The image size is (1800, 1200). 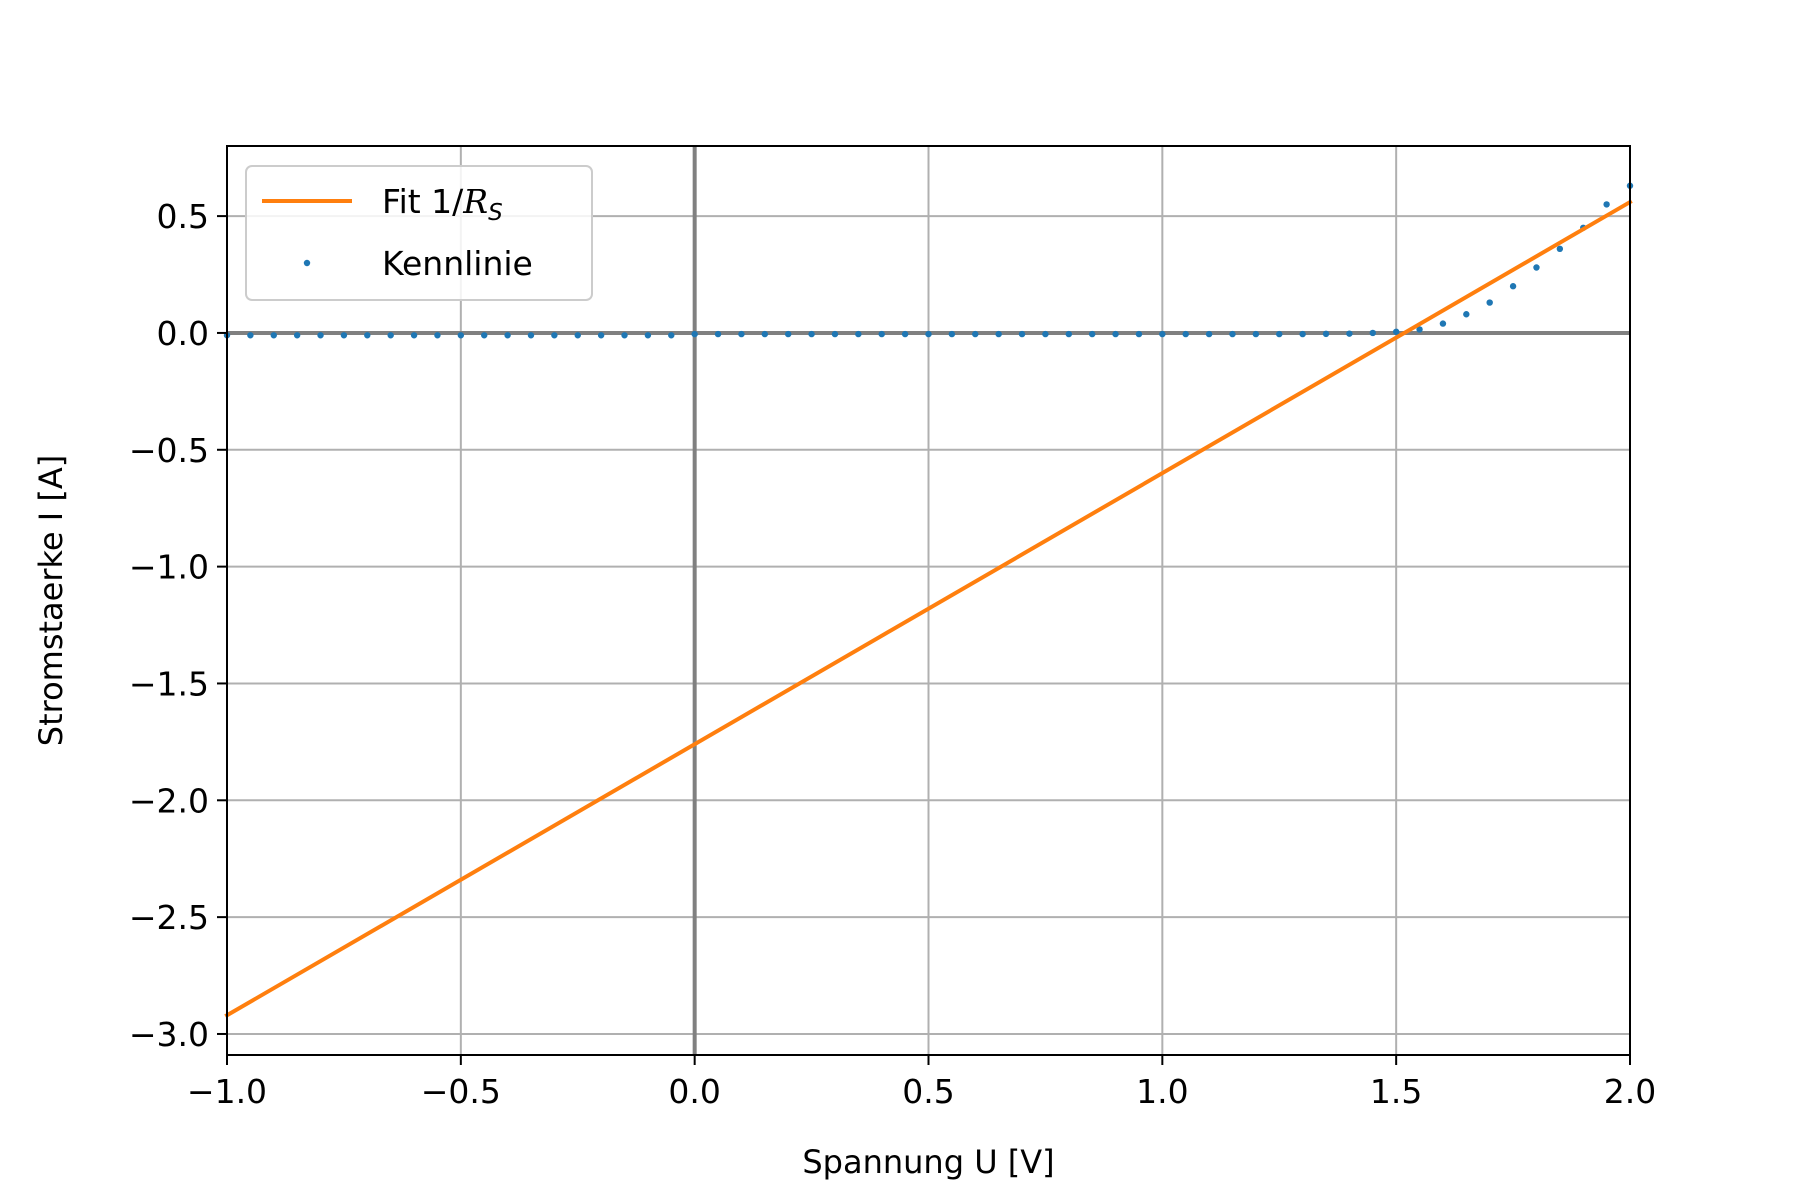 What do you see at coordinates (1630, 1091) in the screenshot?
I see `x-tick-label: 2.0` at bounding box center [1630, 1091].